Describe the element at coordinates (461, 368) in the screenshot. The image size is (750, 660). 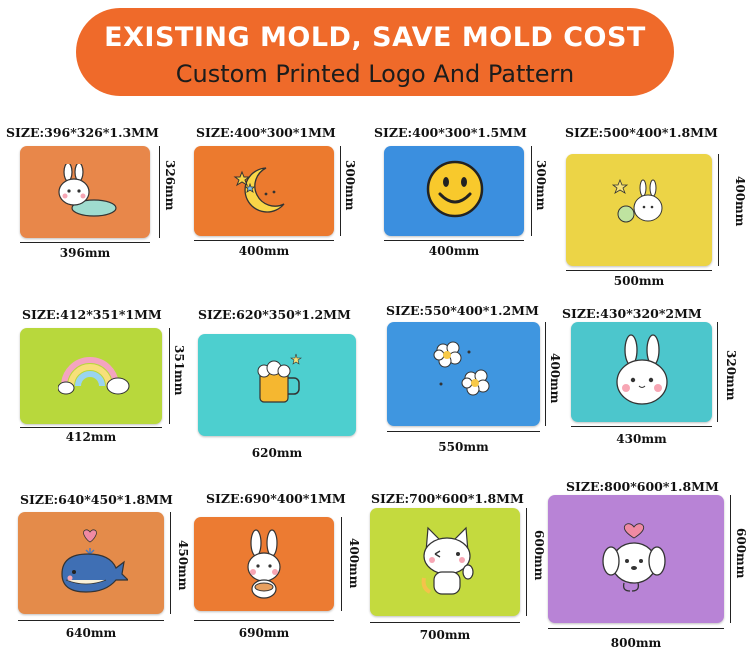
I see `flowers-icon` at that location.